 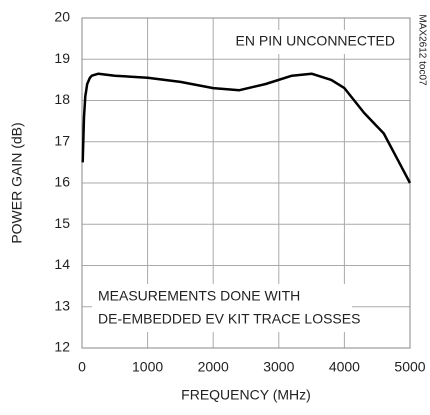 What do you see at coordinates (344, 367) in the screenshot?
I see `x-tick-label: 4000` at bounding box center [344, 367].